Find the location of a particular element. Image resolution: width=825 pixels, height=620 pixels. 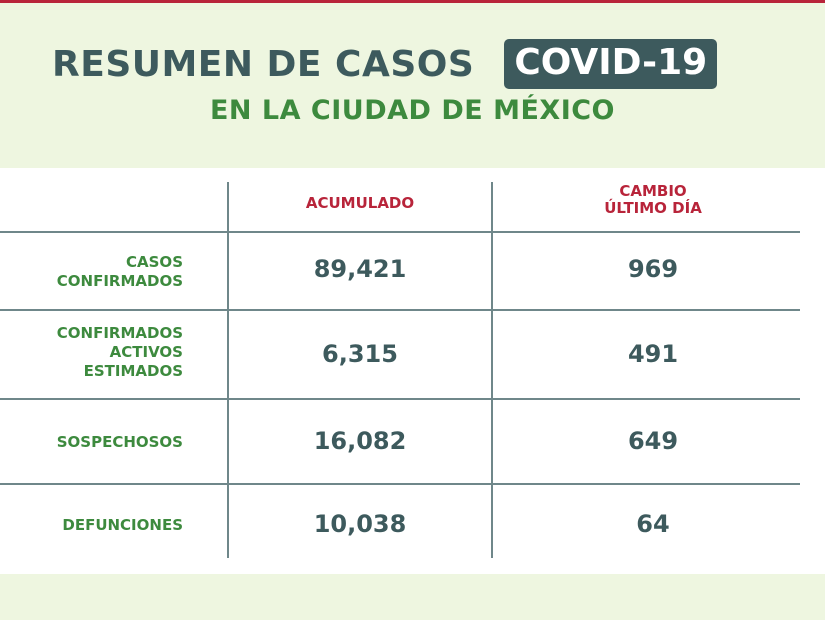

column-header-label: CAMBIO is located at coordinates (653, 191).